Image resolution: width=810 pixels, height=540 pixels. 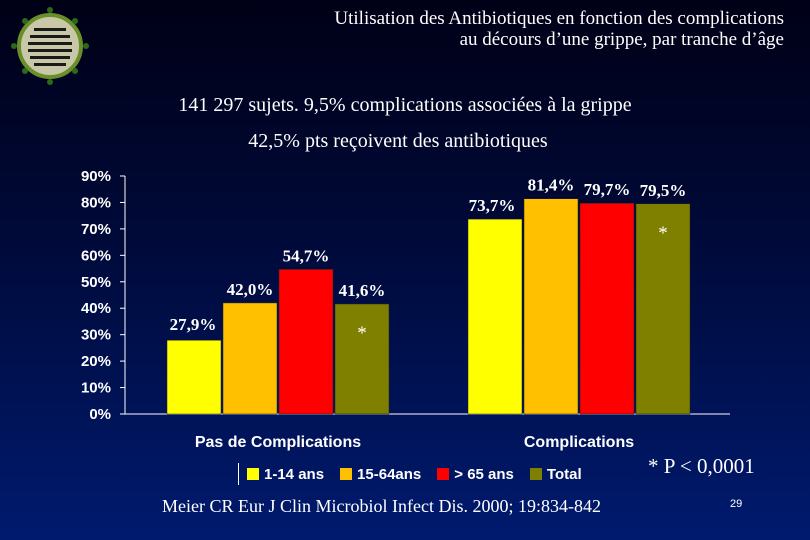 I want to click on y-tick-label: 0%, so click(x=100, y=414).